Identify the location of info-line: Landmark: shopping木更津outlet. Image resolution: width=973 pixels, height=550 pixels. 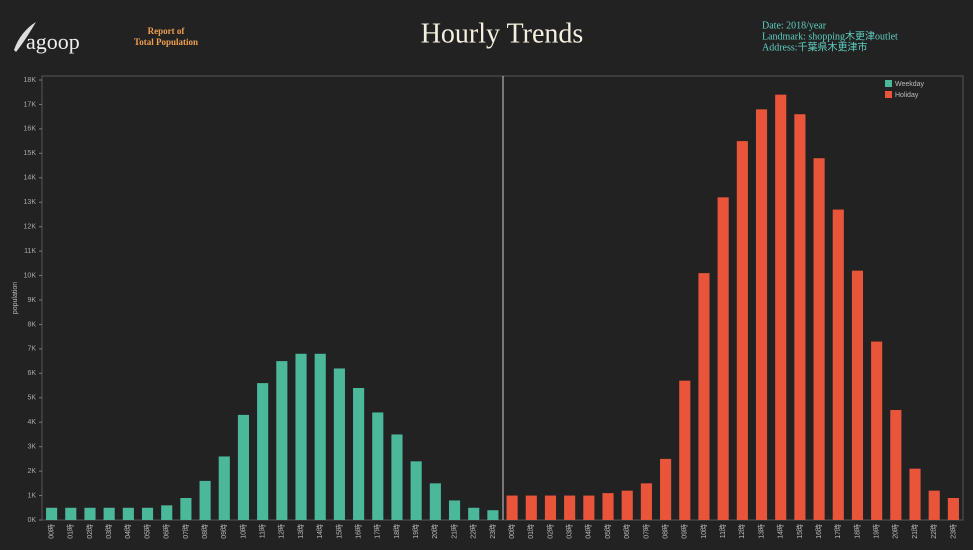
(830, 36).